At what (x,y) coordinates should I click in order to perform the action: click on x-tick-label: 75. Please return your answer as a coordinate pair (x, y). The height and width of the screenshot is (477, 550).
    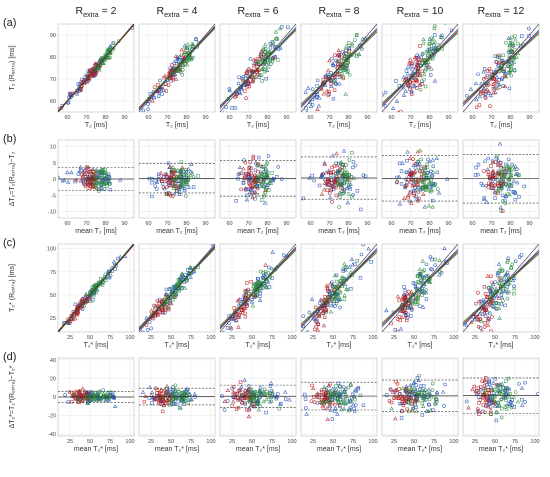
    Looking at the image, I should click on (191, 442).